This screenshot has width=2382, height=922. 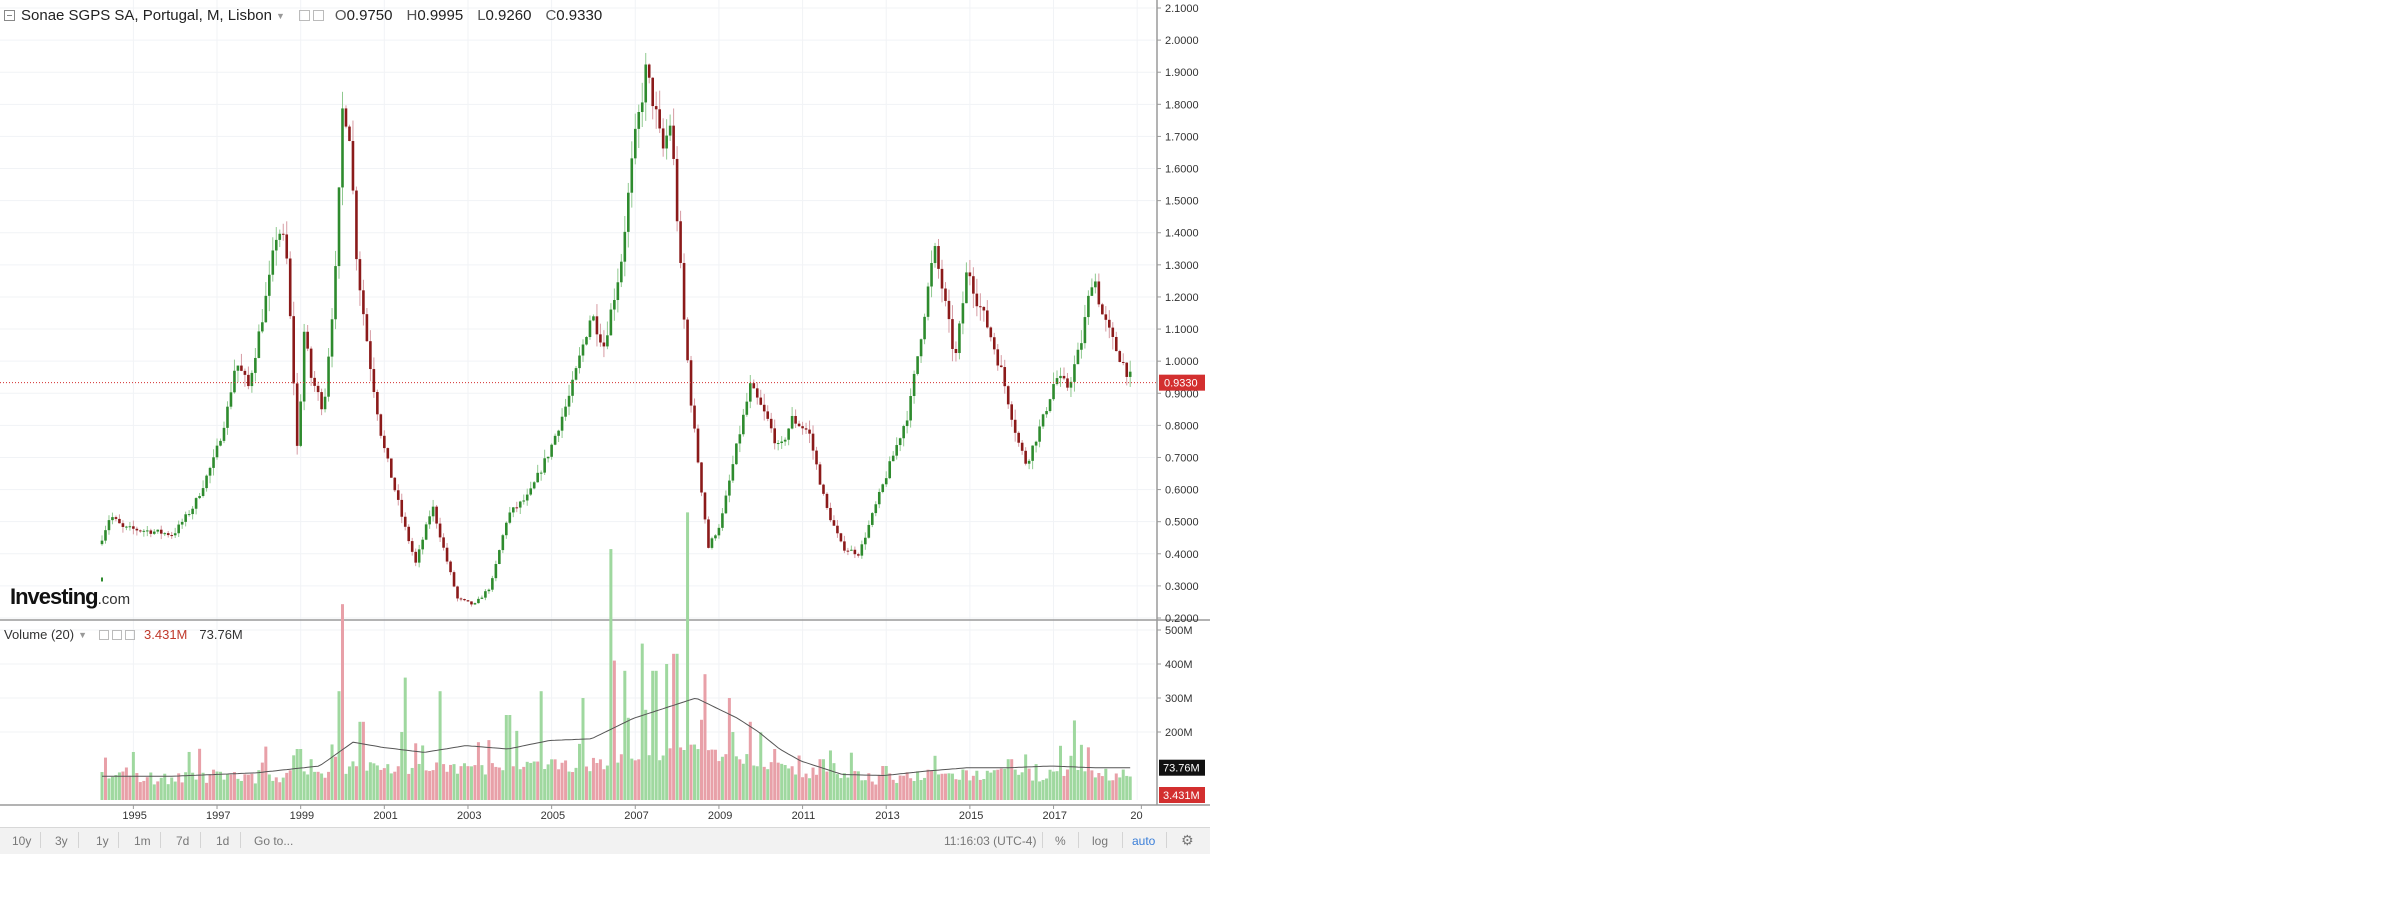 What do you see at coordinates (1060, 841) in the screenshot?
I see `percent-toggle: %` at bounding box center [1060, 841].